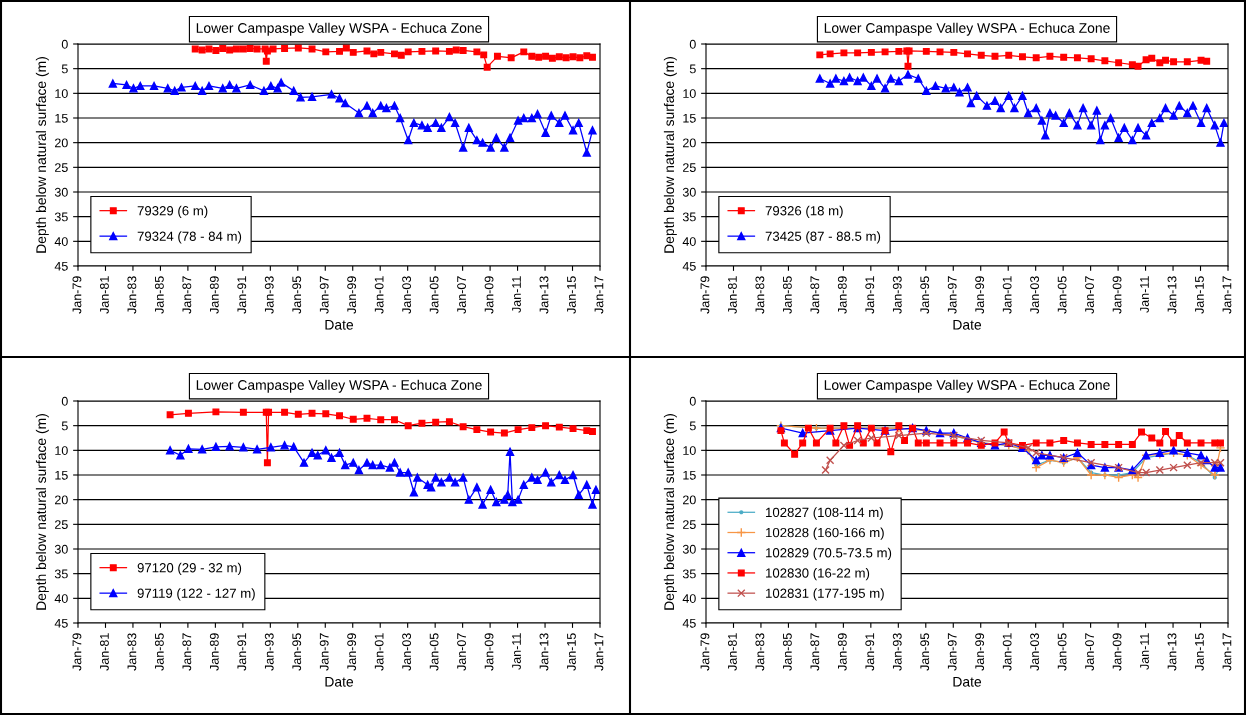 The width and height of the screenshot is (1246, 715). Describe the element at coordinates (825, 594) in the screenshot. I see `legend-label: 102831 (177-195 m)` at that location.